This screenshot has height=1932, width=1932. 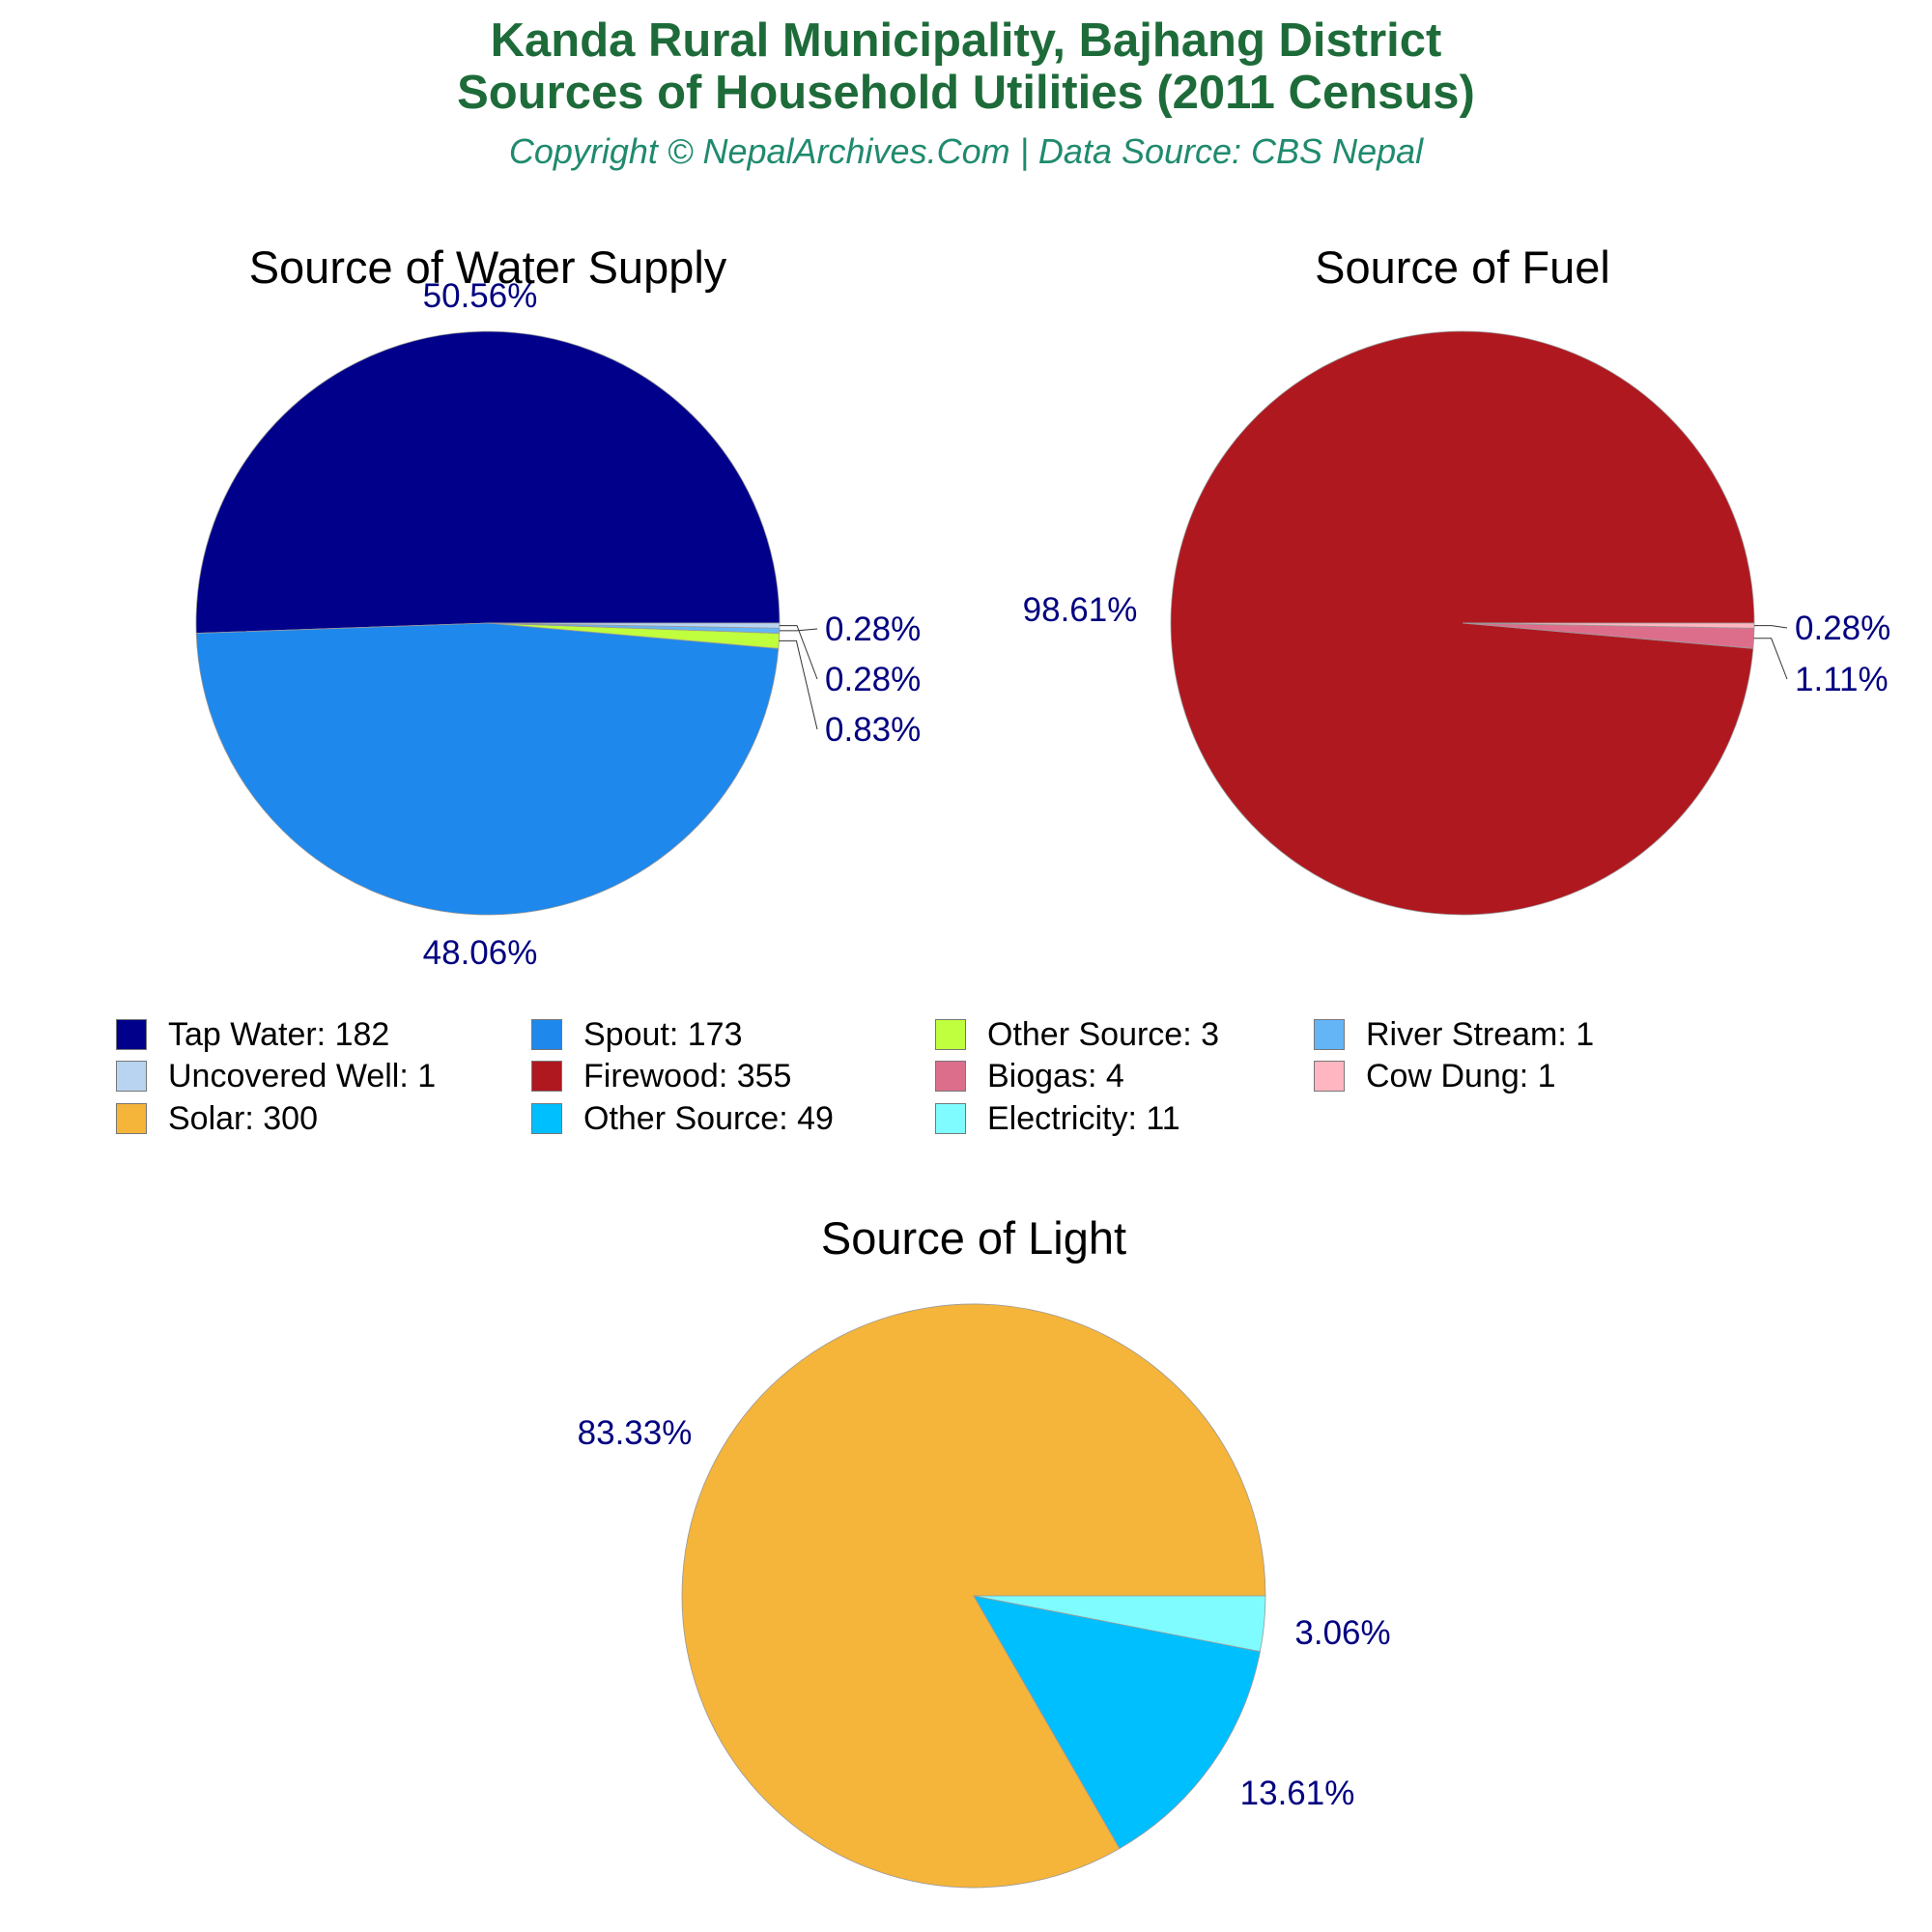 I want to click on legend-label: Cow Dung: 1, so click(x=1461, y=1075).